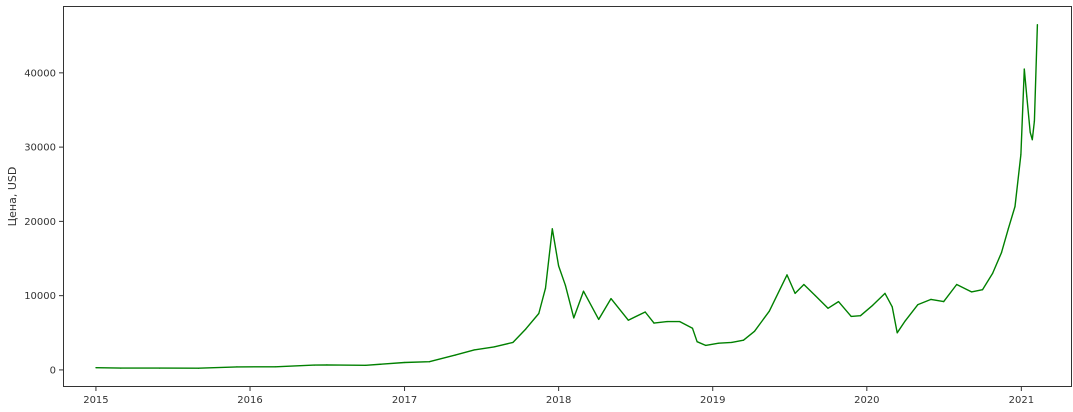 The height and width of the screenshot is (412, 1073). What do you see at coordinates (866, 400) in the screenshot?
I see `x-tick-label: 2020` at bounding box center [866, 400].